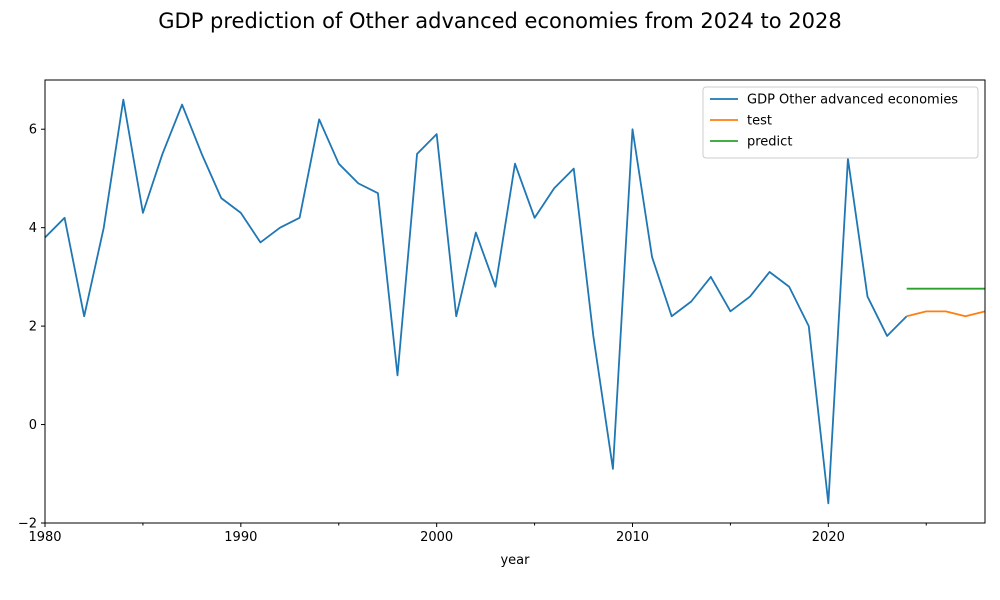 Image resolution: width=1000 pixels, height=600 pixels. What do you see at coordinates (240, 537) in the screenshot?
I see `x-tick-label: 1990` at bounding box center [240, 537].